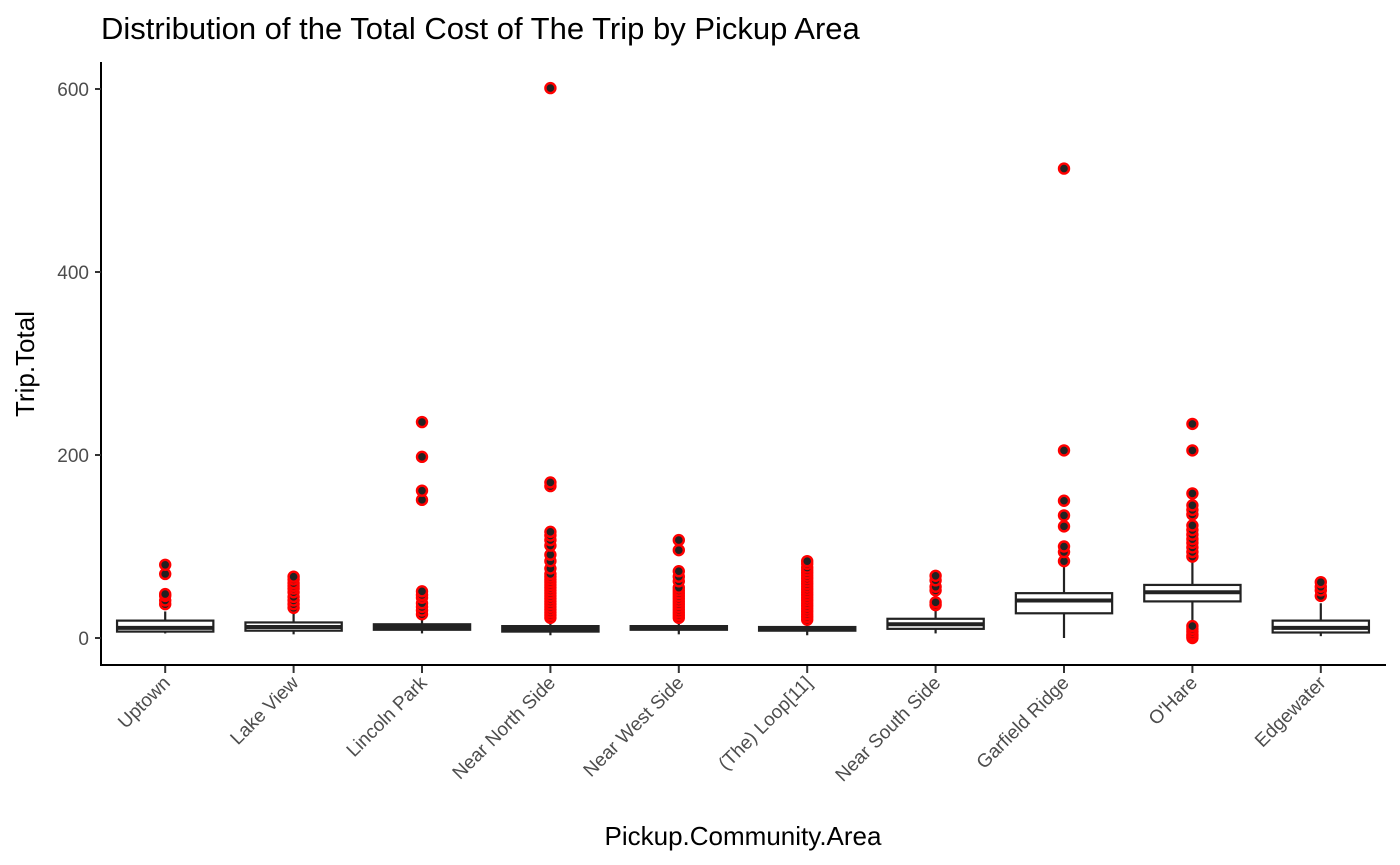 This screenshot has height=865, width=1400. What do you see at coordinates (766, 724) in the screenshot?
I see `x-tick-label: (The) Loop[11]` at bounding box center [766, 724].